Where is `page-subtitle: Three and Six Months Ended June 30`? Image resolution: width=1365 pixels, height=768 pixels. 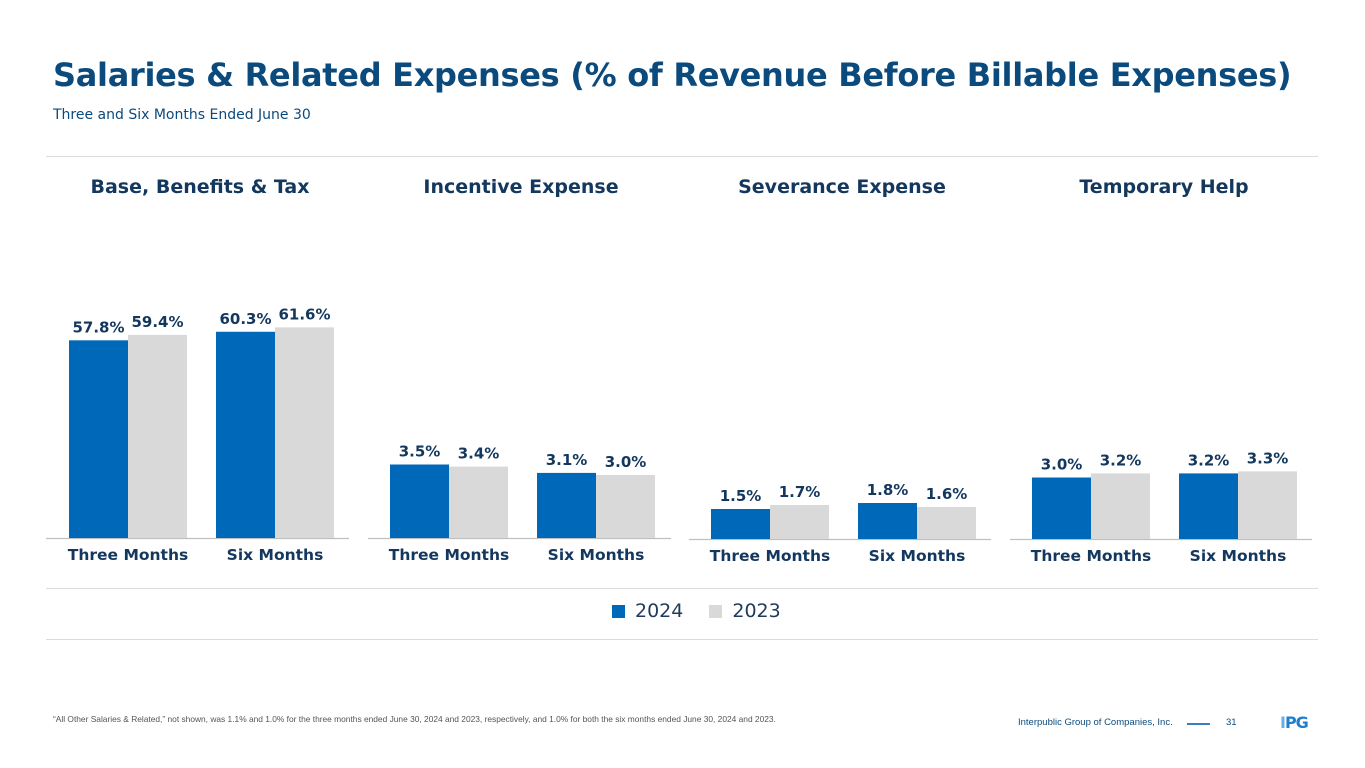 page-subtitle: Three and Six Months Ended June 30 is located at coordinates (182, 115).